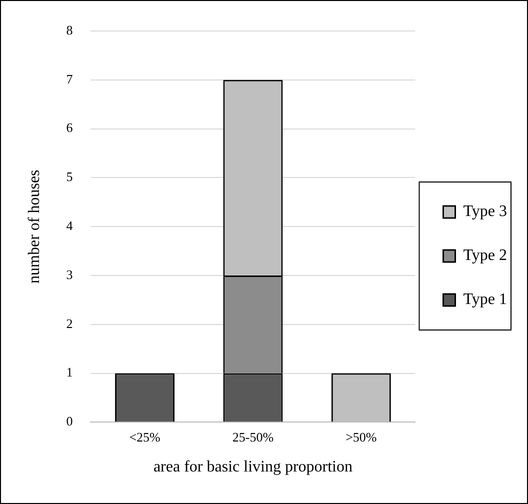 This screenshot has width=528, height=504. I want to click on legend-label: Type 1, so click(485, 299).